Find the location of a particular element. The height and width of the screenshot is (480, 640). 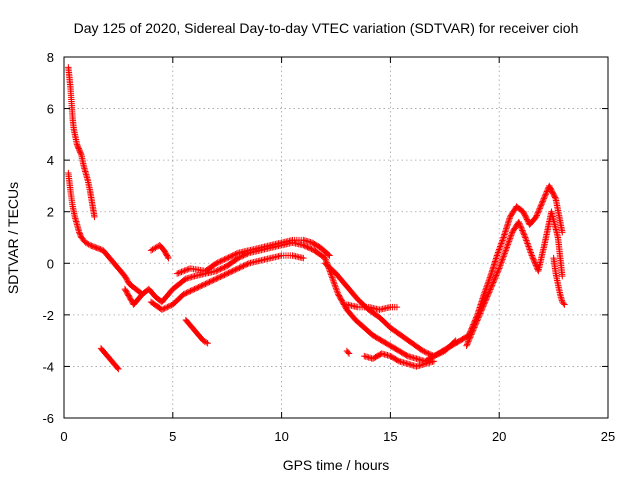

y-tick-label: 8 is located at coordinates (50, 57).